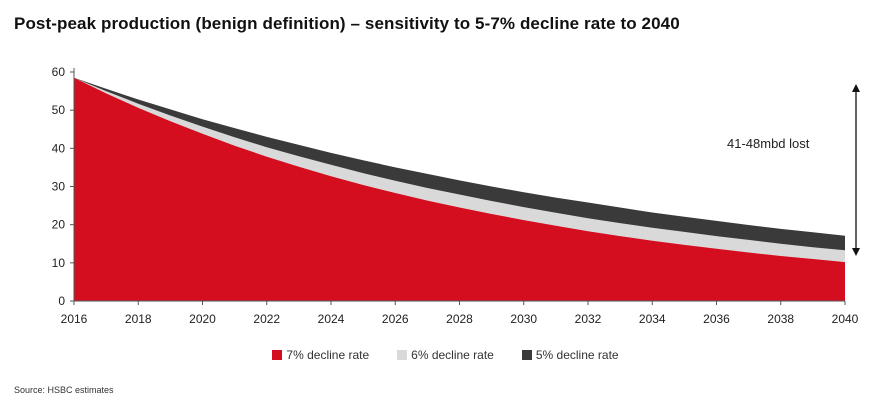  I want to click on legend-label-6pct: 6% decline rate, so click(452, 355).